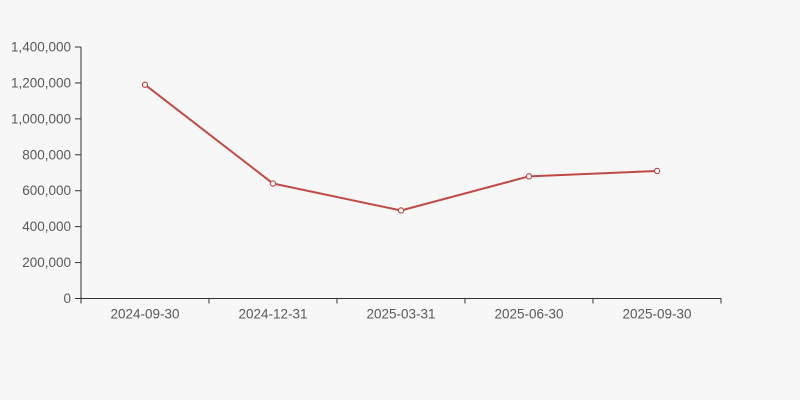 The height and width of the screenshot is (400, 800). Describe the element at coordinates (41, 118) in the screenshot. I see `y-axis-tick-label: 1,000,000` at that location.